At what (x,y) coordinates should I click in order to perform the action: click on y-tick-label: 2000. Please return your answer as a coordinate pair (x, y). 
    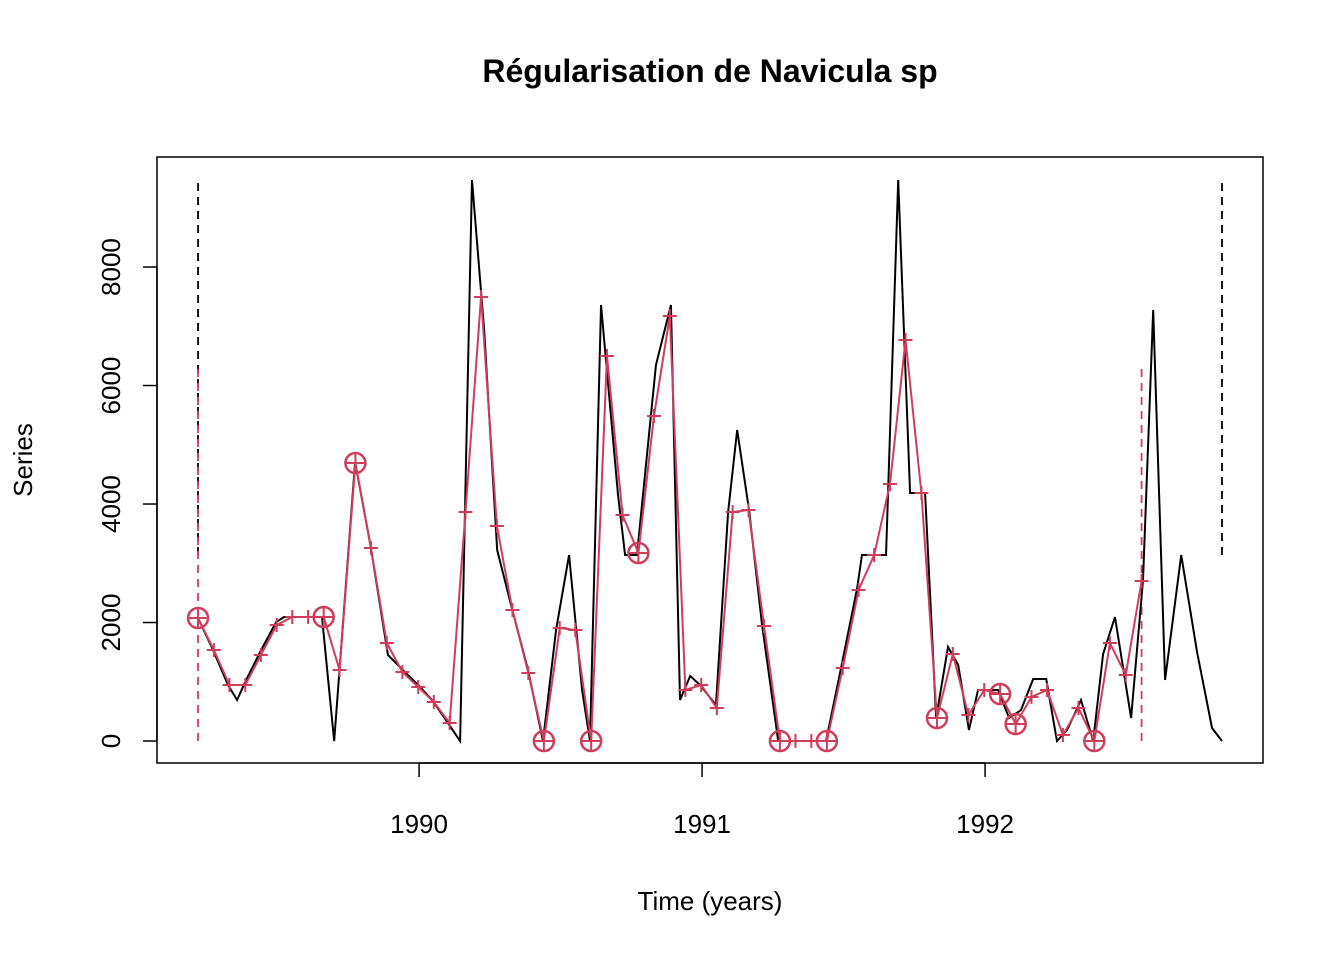
    Looking at the image, I should click on (111, 623).